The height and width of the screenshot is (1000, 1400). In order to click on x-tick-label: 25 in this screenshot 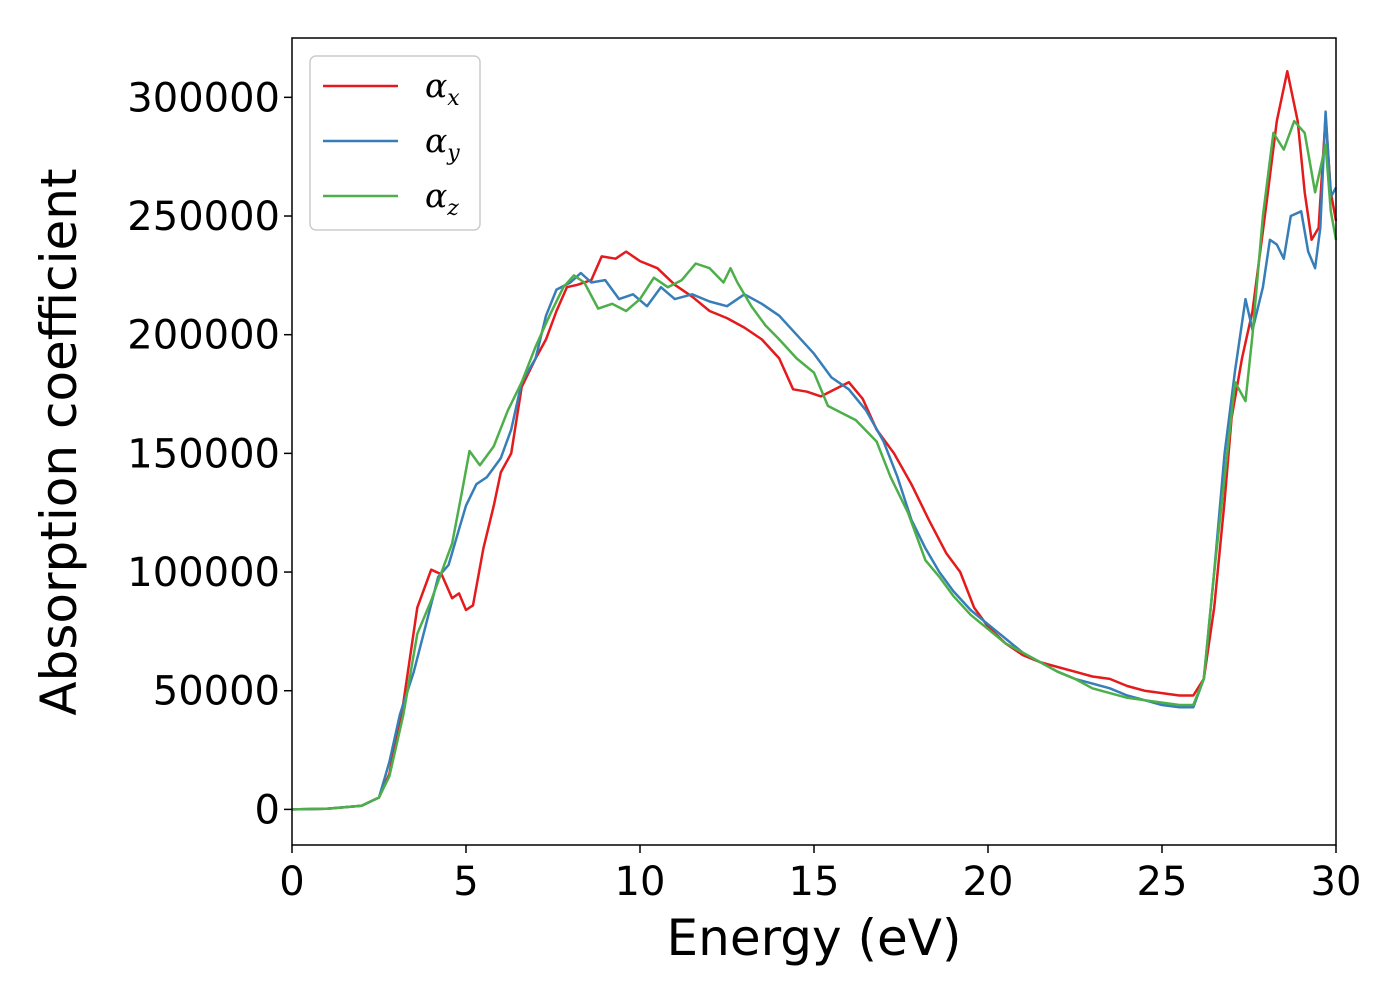, I will do `click(1162, 882)`.